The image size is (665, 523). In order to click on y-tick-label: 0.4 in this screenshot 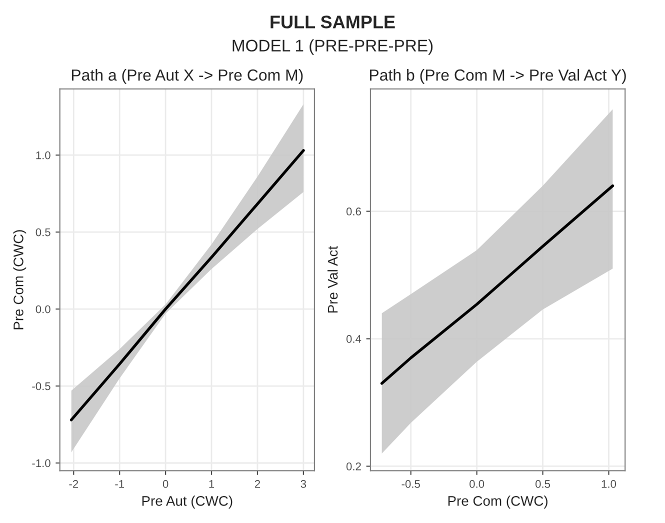, I will do `click(354, 339)`.